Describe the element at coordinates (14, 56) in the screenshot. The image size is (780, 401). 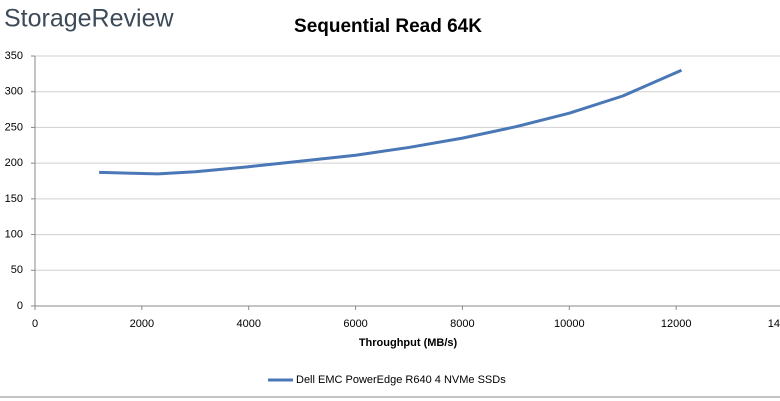
I see `y-tick-label: 350` at that location.